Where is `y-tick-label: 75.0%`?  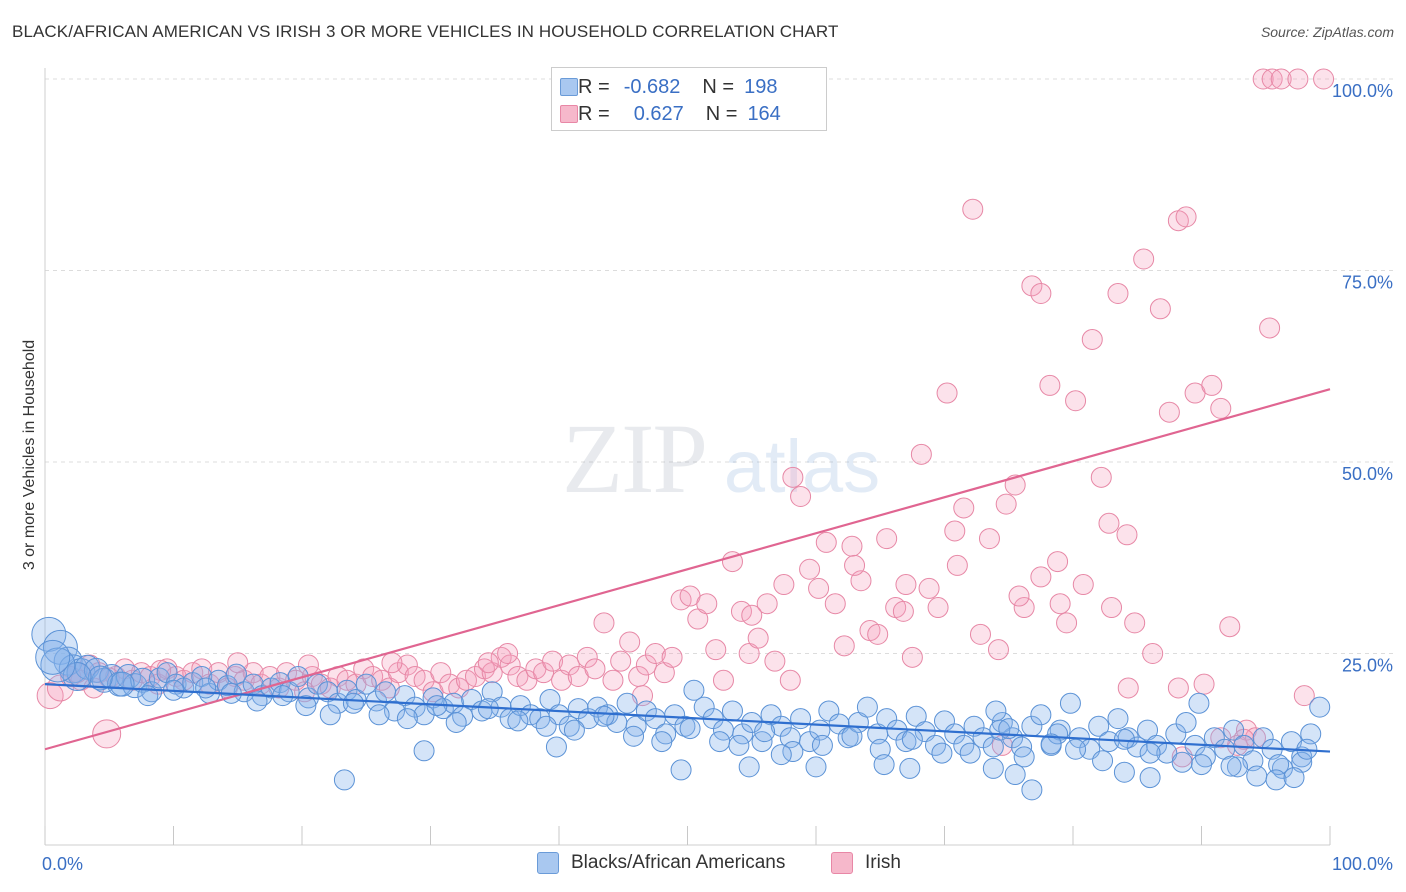
y-tick-label: 75.0% is located at coordinates (1367, 283).